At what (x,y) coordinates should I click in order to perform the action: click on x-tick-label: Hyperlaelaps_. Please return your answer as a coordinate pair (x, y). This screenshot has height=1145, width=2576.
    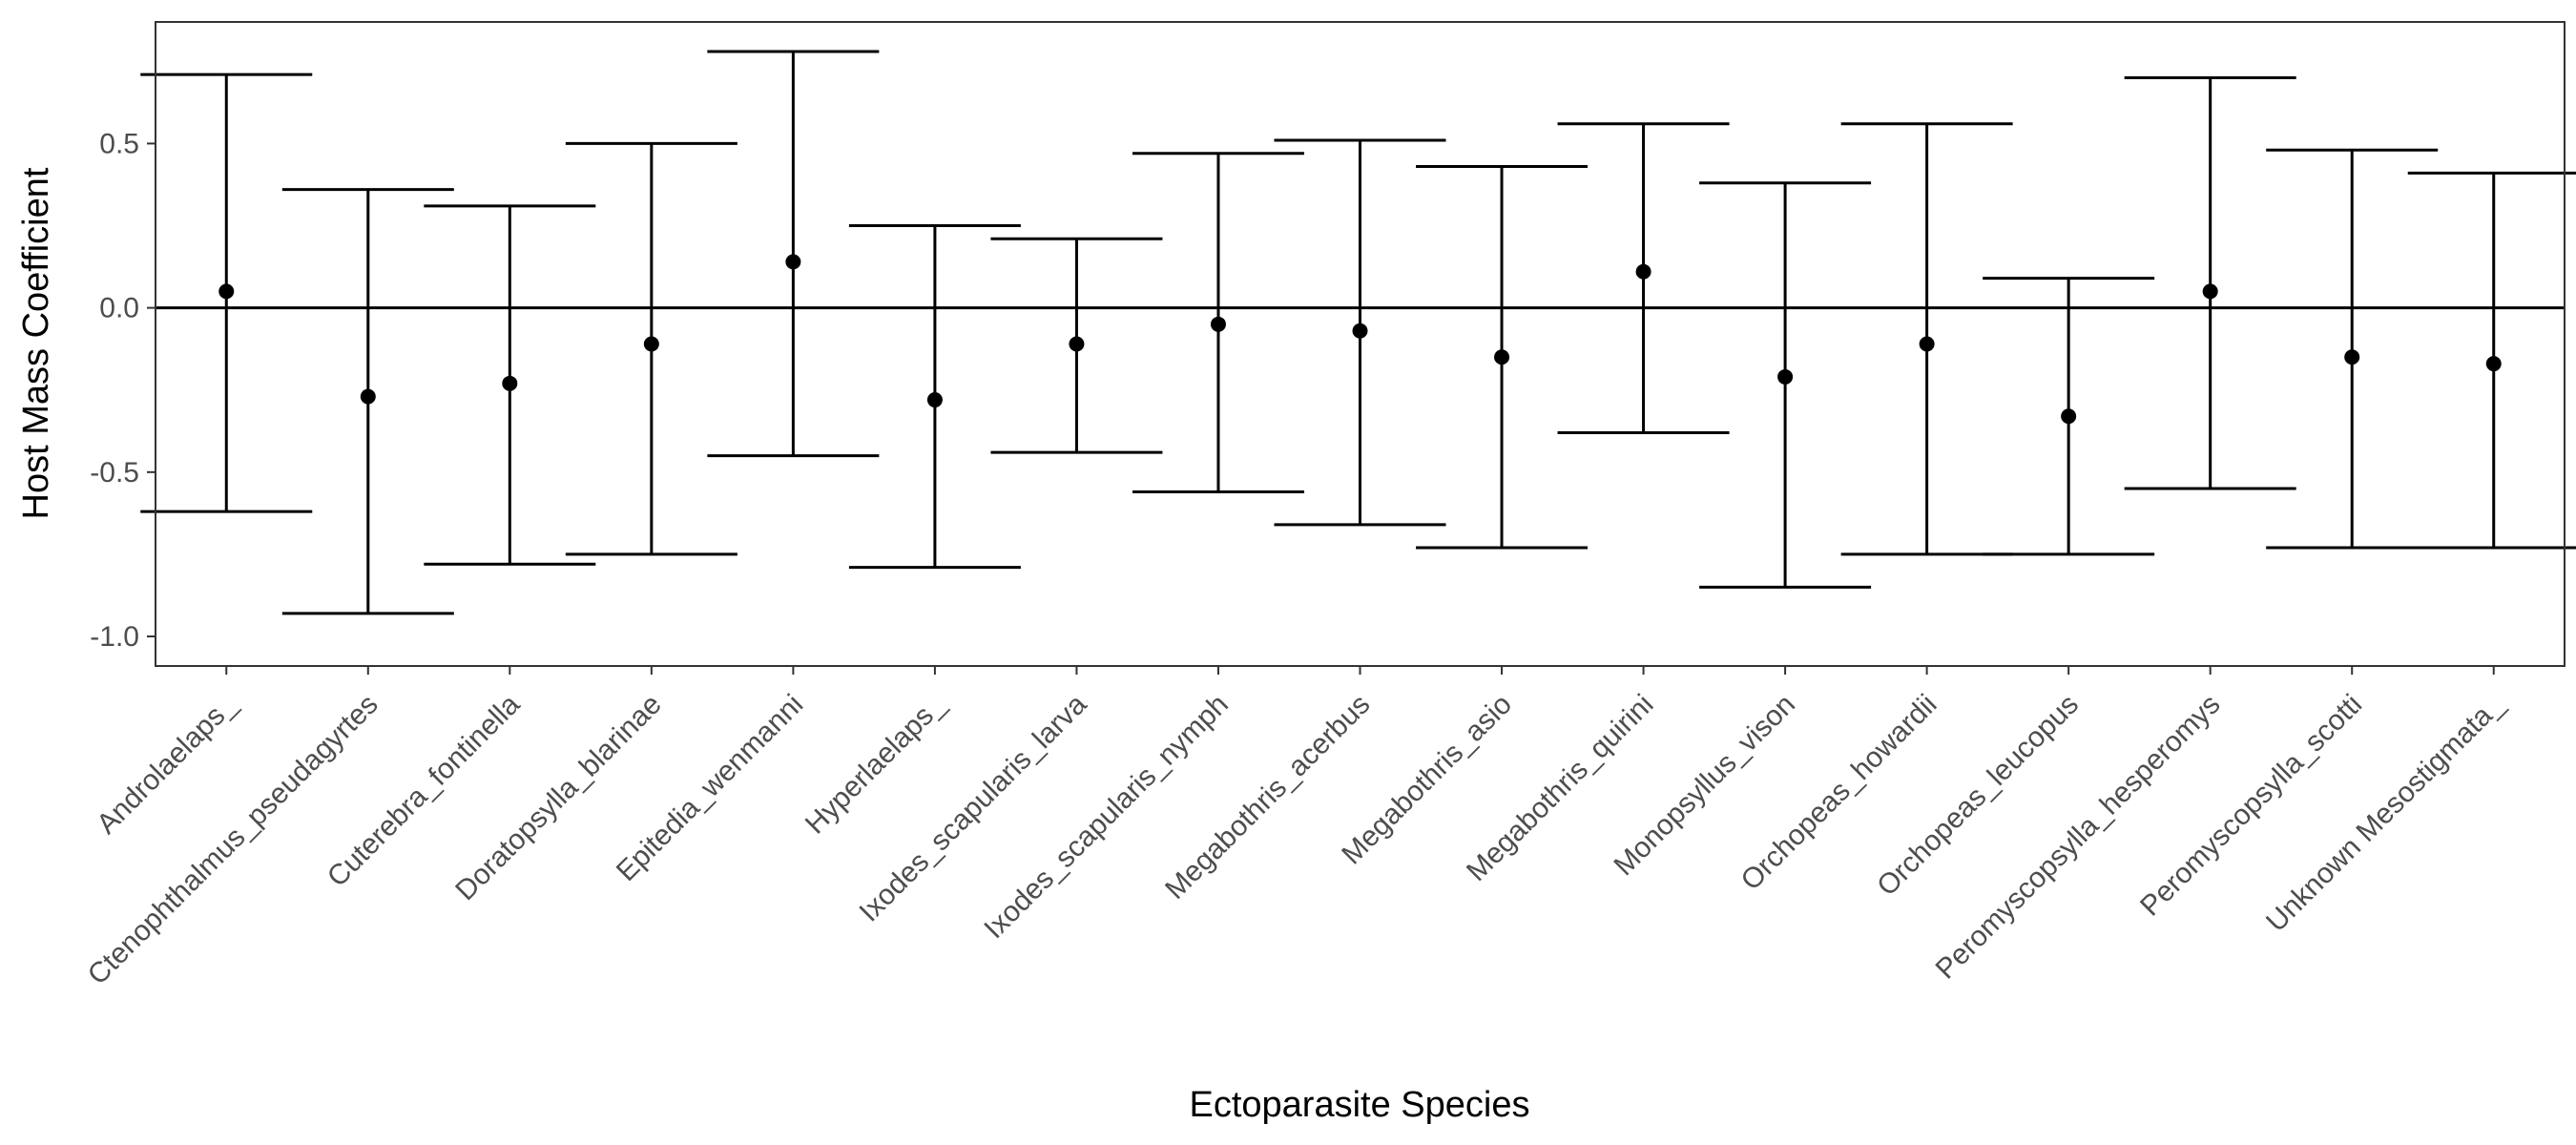
    Looking at the image, I should click on (876, 764).